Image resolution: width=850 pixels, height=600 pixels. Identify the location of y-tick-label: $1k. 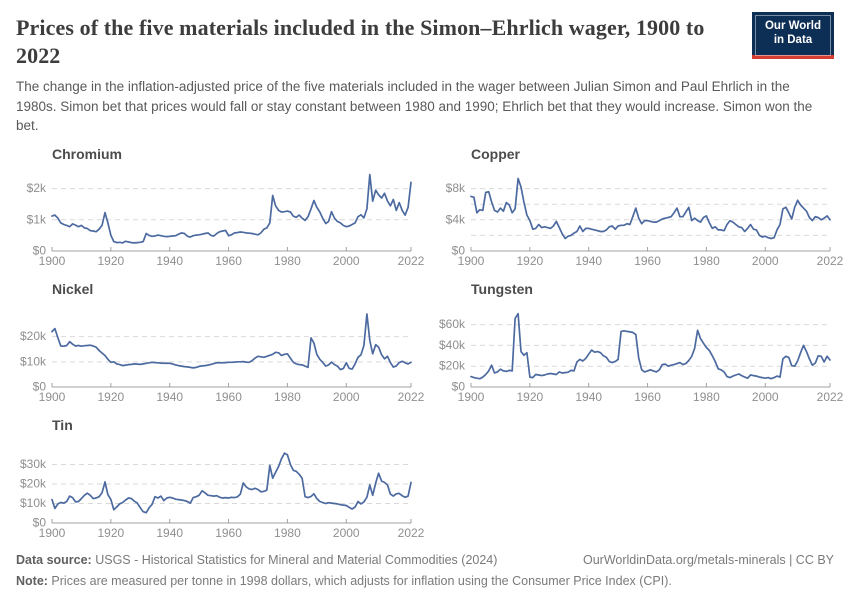
(37, 220).